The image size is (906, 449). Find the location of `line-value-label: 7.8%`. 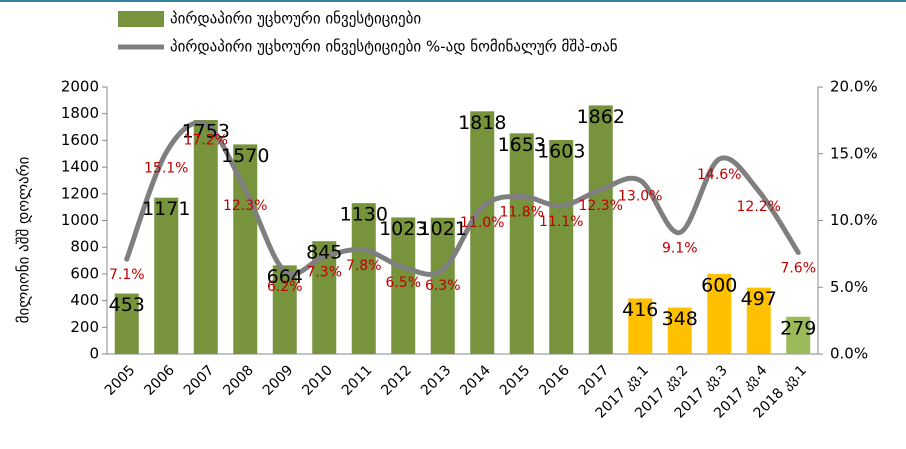

line-value-label: 7.8% is located at coordinates (364, 266).